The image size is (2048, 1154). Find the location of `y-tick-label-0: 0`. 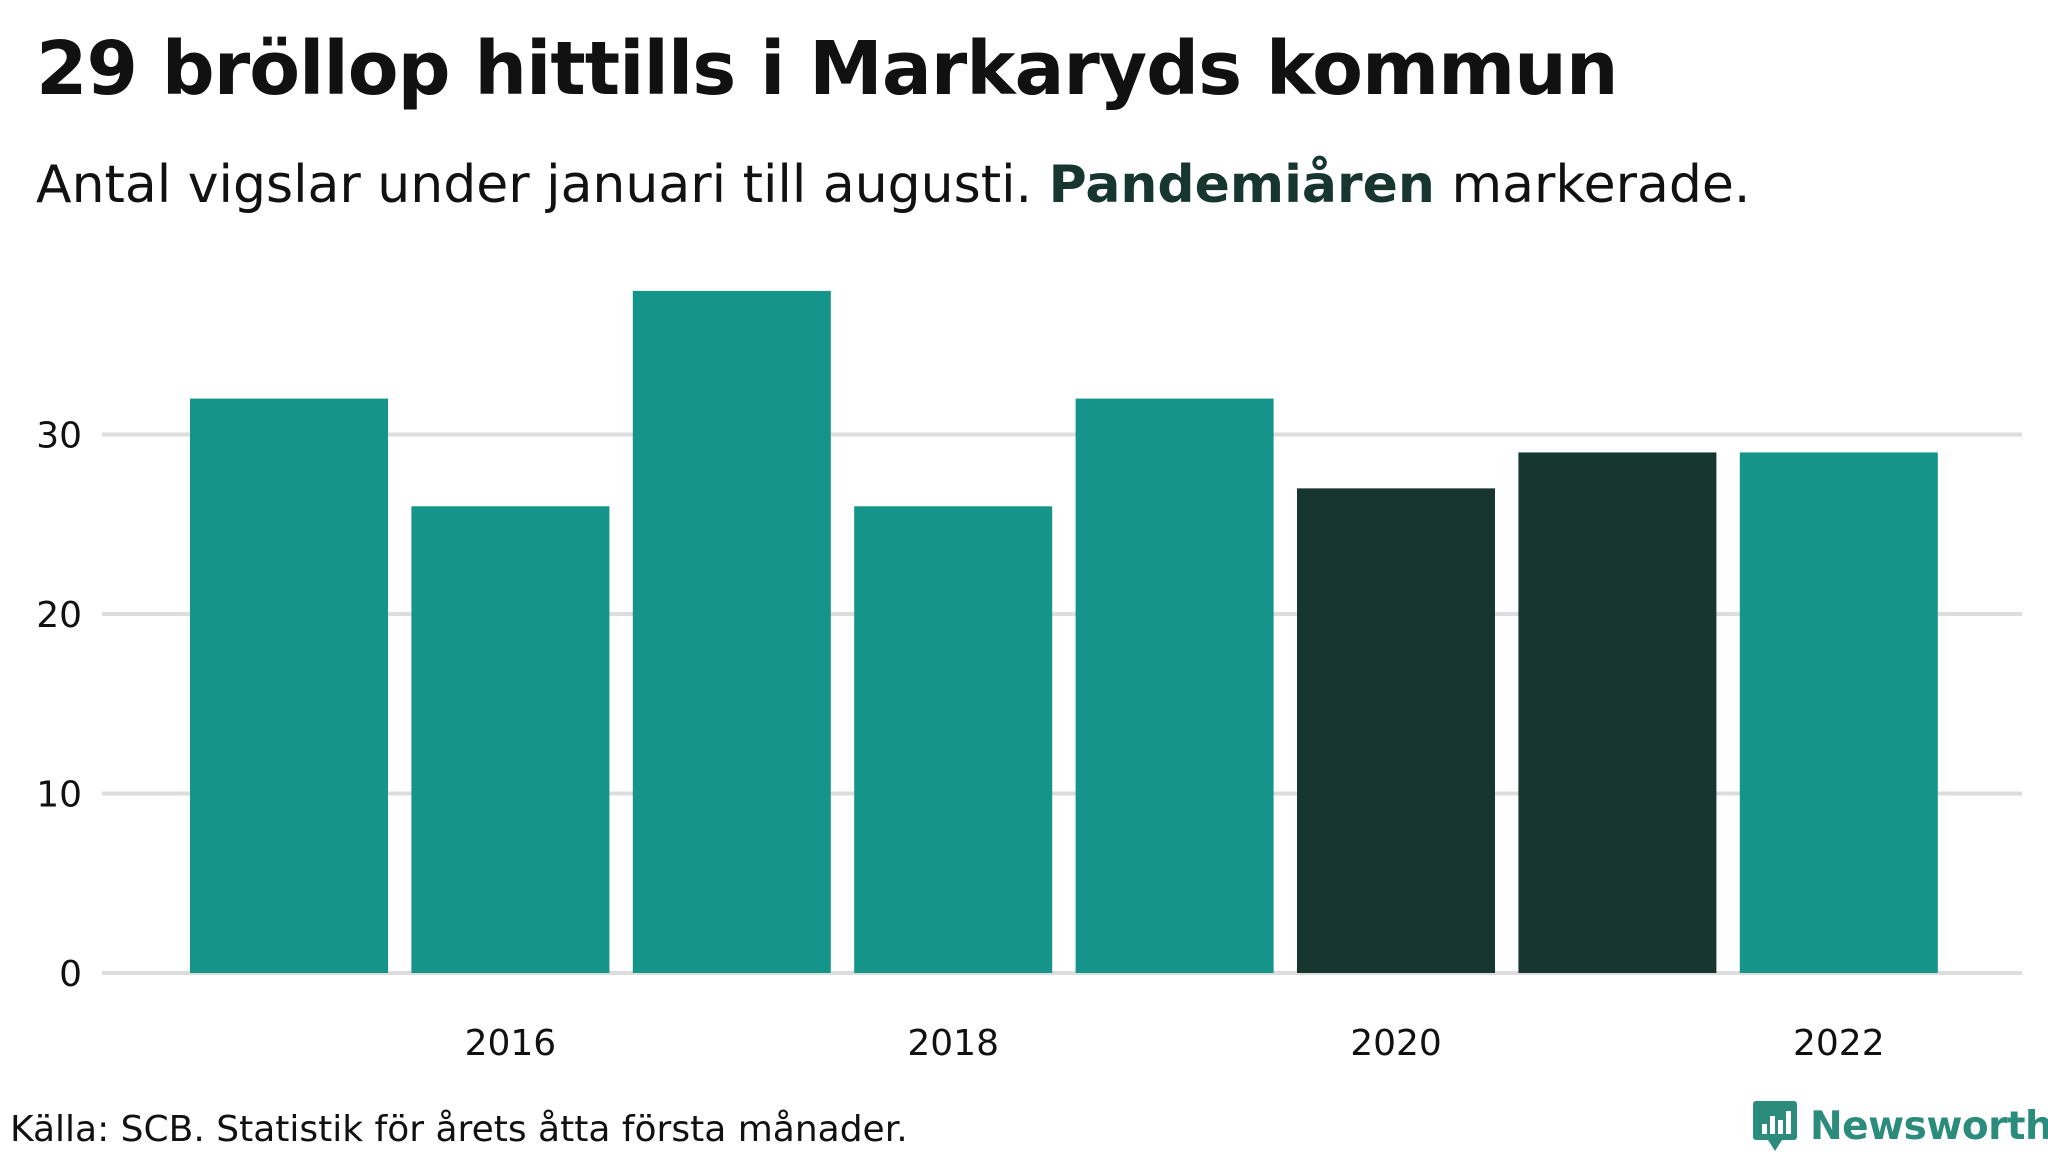

y-tick-label-0: 0 is located at coordinates (70, 974).